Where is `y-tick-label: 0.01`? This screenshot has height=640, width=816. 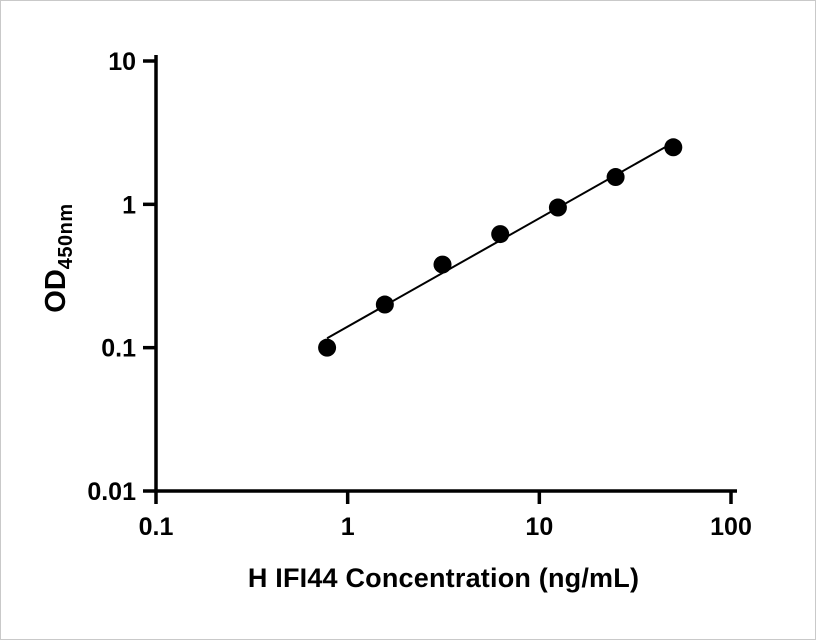 y-tick-label: 0.01 is located at coordinates (111, 492).